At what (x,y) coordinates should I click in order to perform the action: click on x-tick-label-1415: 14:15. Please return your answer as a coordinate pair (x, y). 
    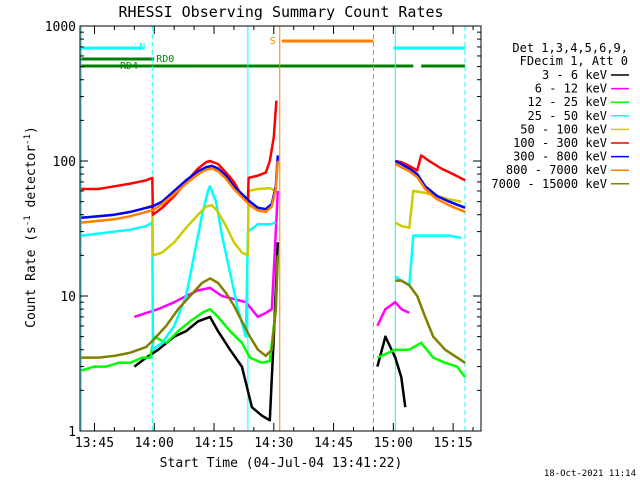
    Looking at the image, I should click on (213, 443).